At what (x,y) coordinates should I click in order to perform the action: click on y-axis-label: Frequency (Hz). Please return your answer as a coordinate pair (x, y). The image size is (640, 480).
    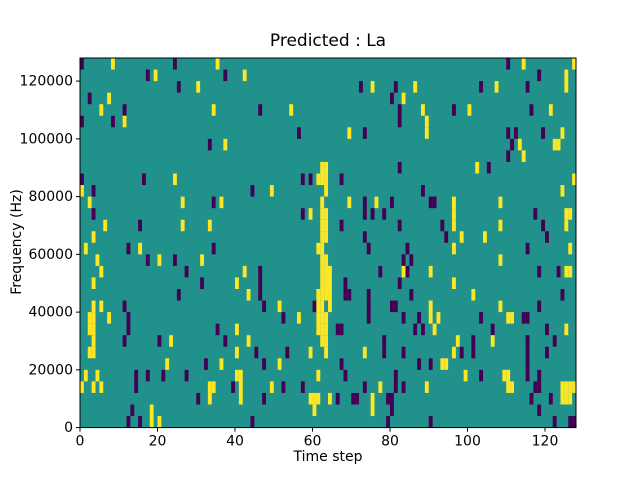
    Looking at the image, I should click on (17, 242).